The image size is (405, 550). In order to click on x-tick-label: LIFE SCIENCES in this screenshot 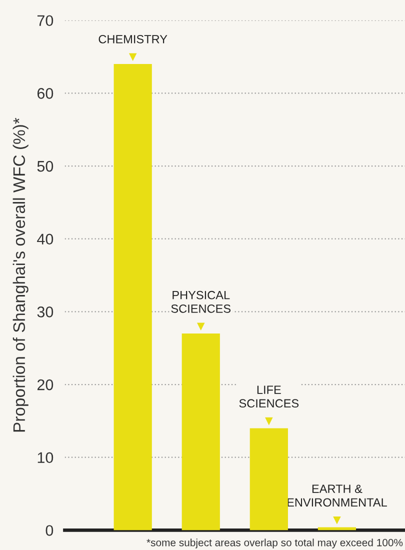, I will do `click(269, 397)`.